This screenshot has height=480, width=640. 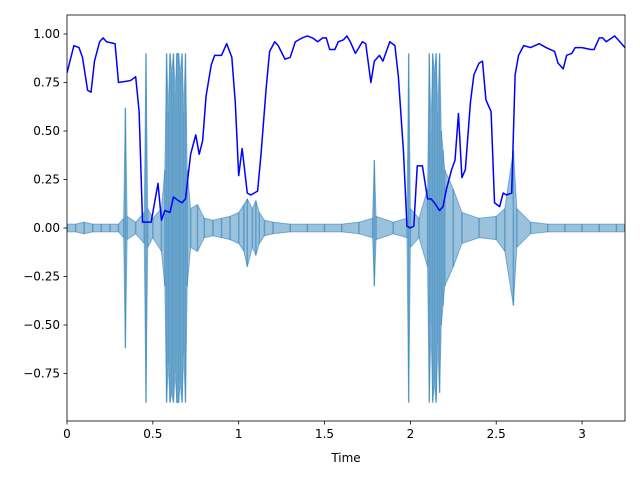 What do you see at coordinates (67, 434) in the screenshot?
I see `x-tick-label: 0` at bounding box center [67, 434].